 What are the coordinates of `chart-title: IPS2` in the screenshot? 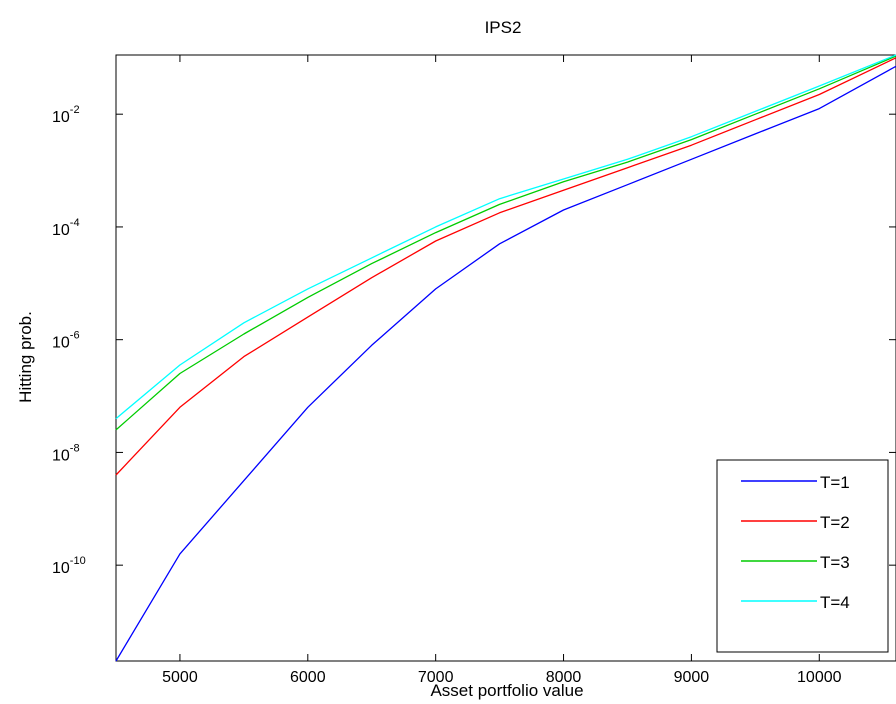 It's located at (503, 27).